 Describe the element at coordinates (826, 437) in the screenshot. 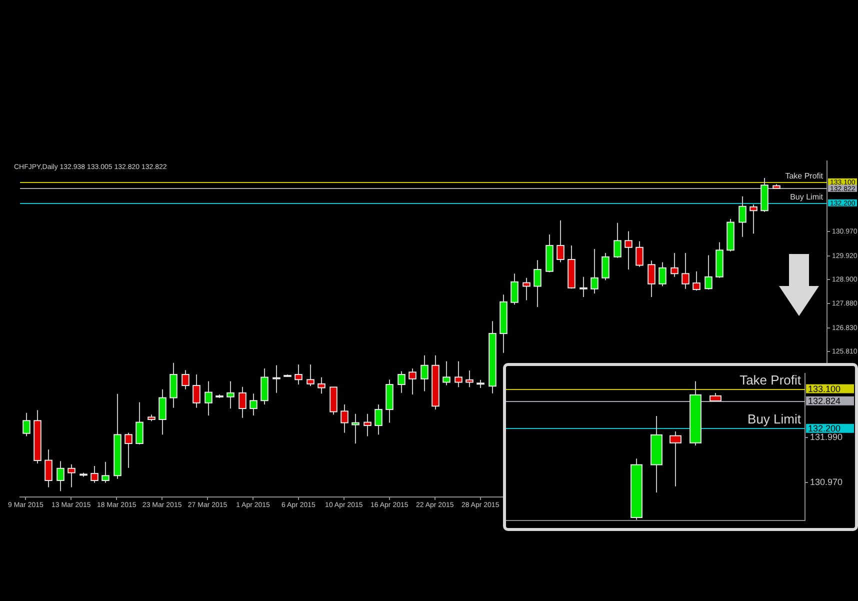

I see `y-tick-label: 131.990` at that location.